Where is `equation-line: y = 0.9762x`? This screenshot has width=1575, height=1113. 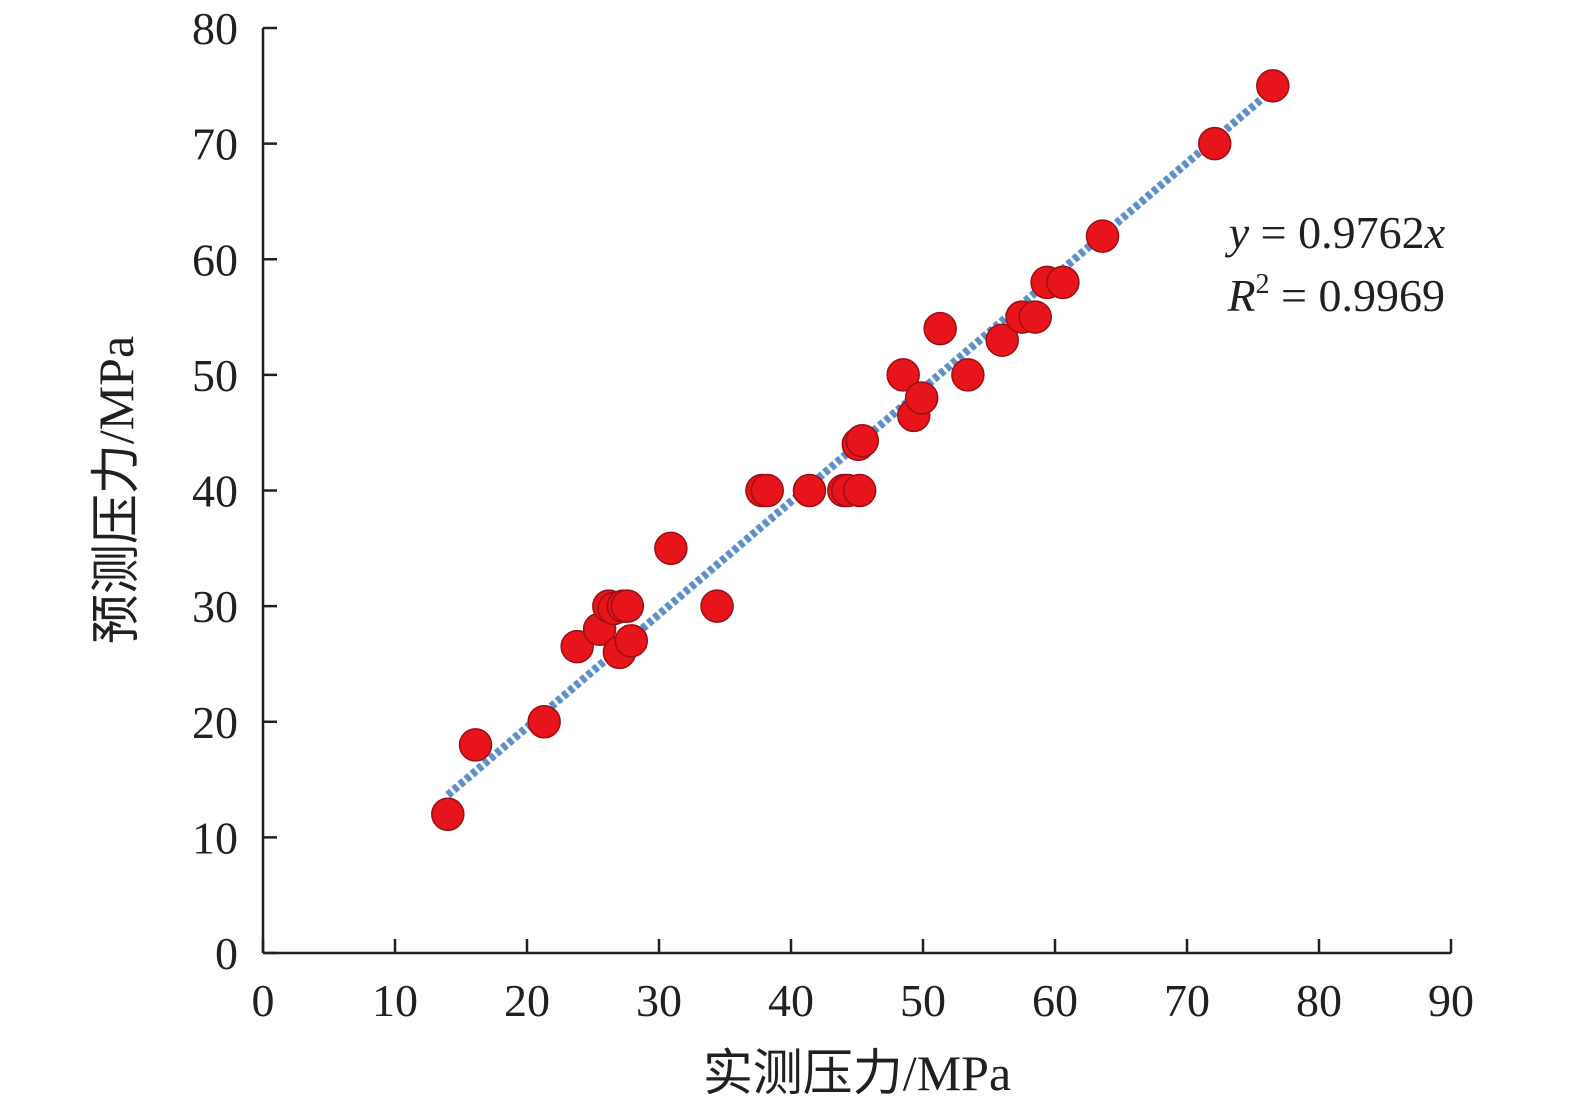 equation-line: y = 0.9762x is located at coordinates (1335, 232).